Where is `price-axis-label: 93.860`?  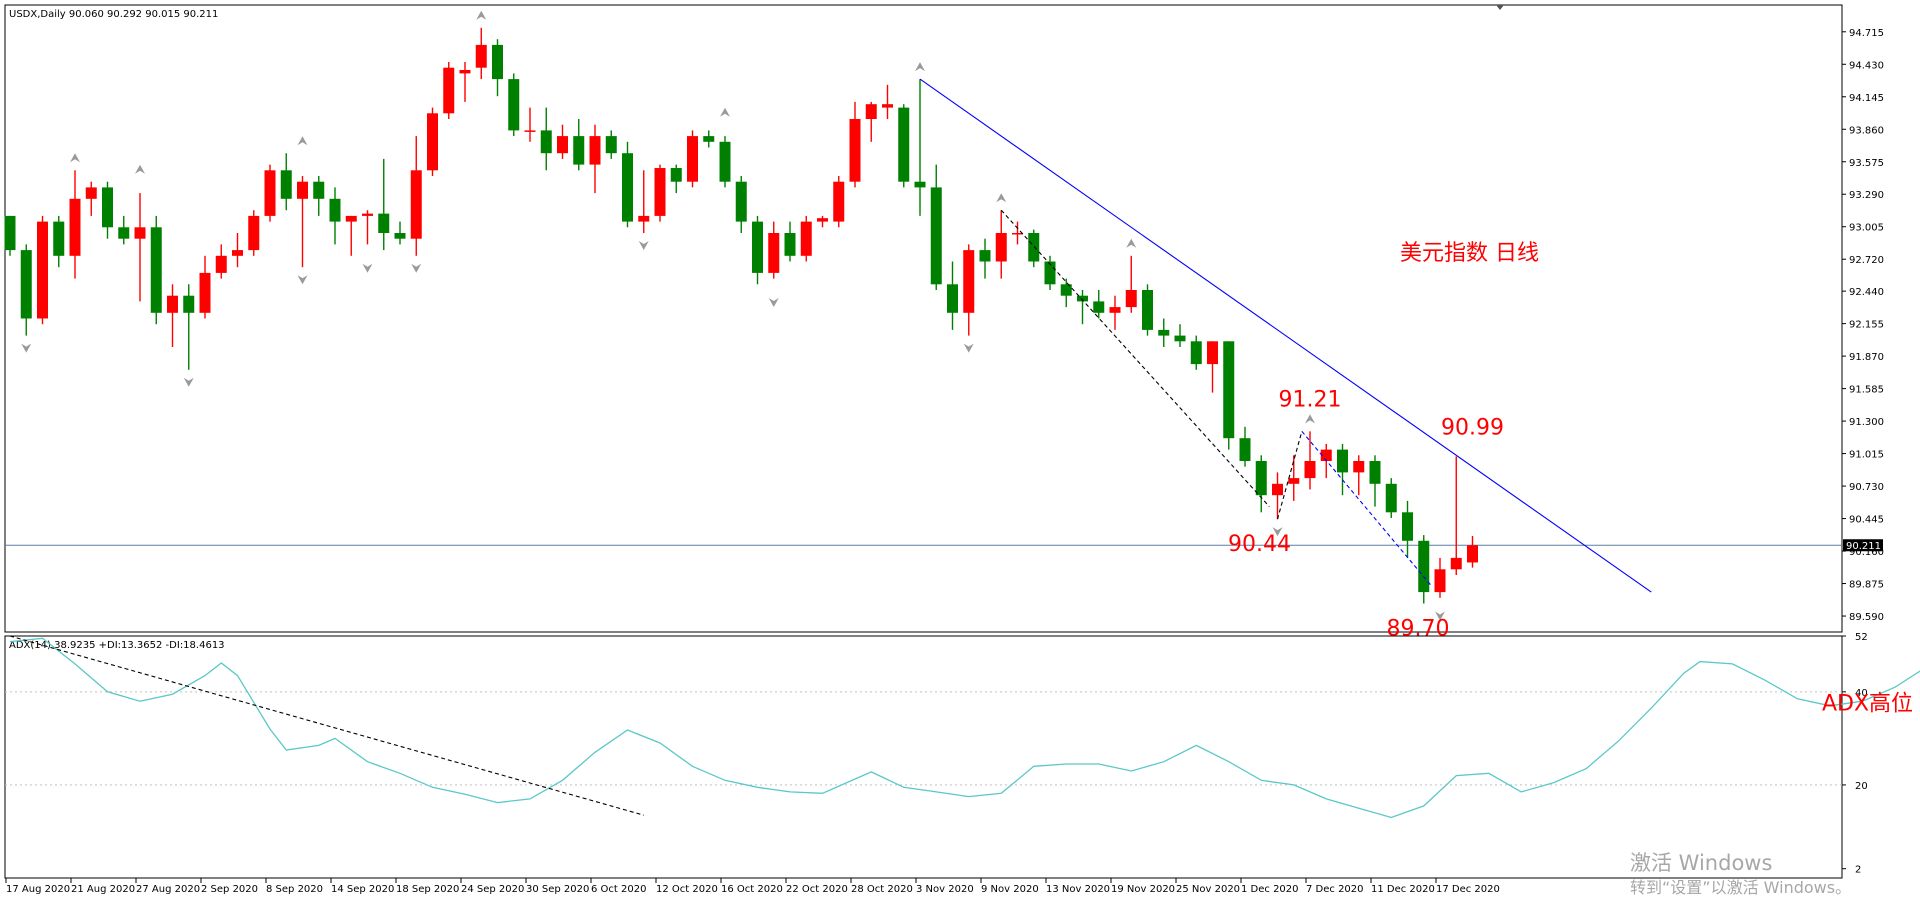
price-axis-label: 93.860 is located at coordinates (1866, 130).